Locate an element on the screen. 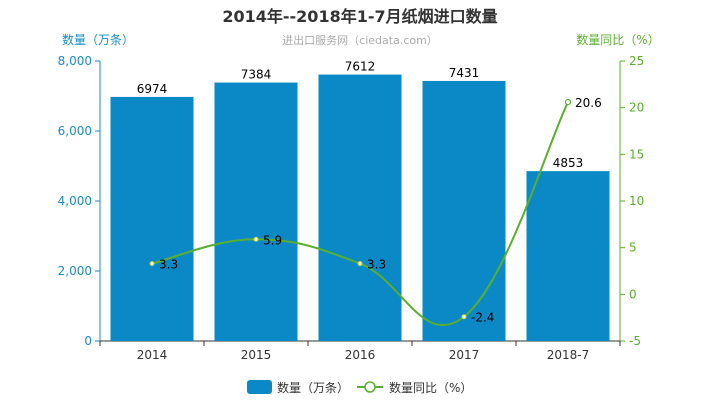 Image resolution: width=720 pixels, height=400 pixels. legend: 数量（万条） 数量同比（%） is located at coordinates (359, 387).